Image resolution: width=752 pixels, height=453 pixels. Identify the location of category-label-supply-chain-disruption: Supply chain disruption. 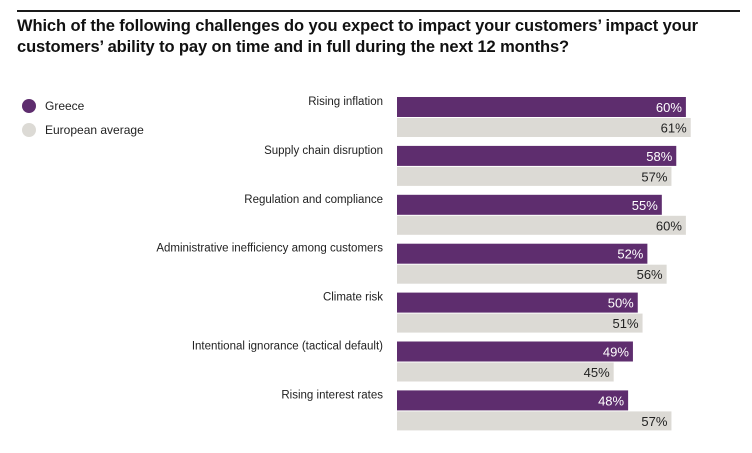
(323, 151).